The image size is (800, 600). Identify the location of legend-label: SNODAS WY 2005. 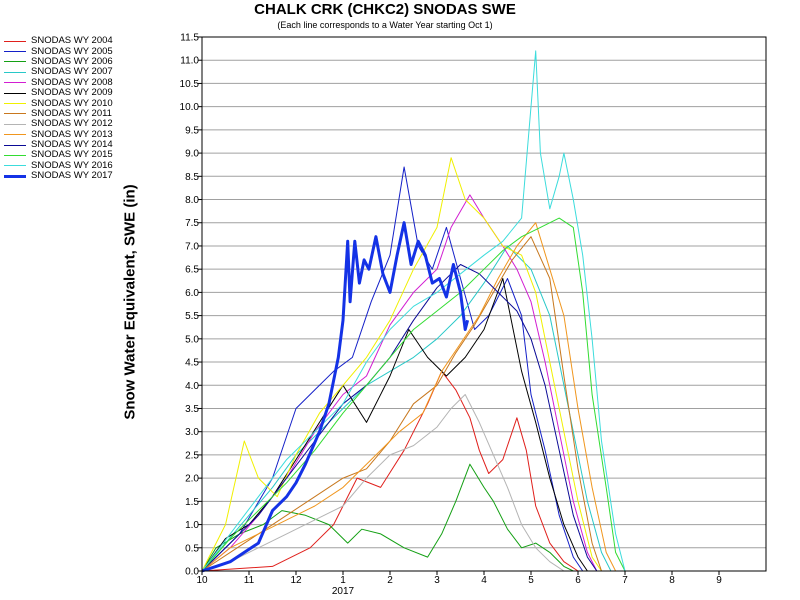
(72, 51).